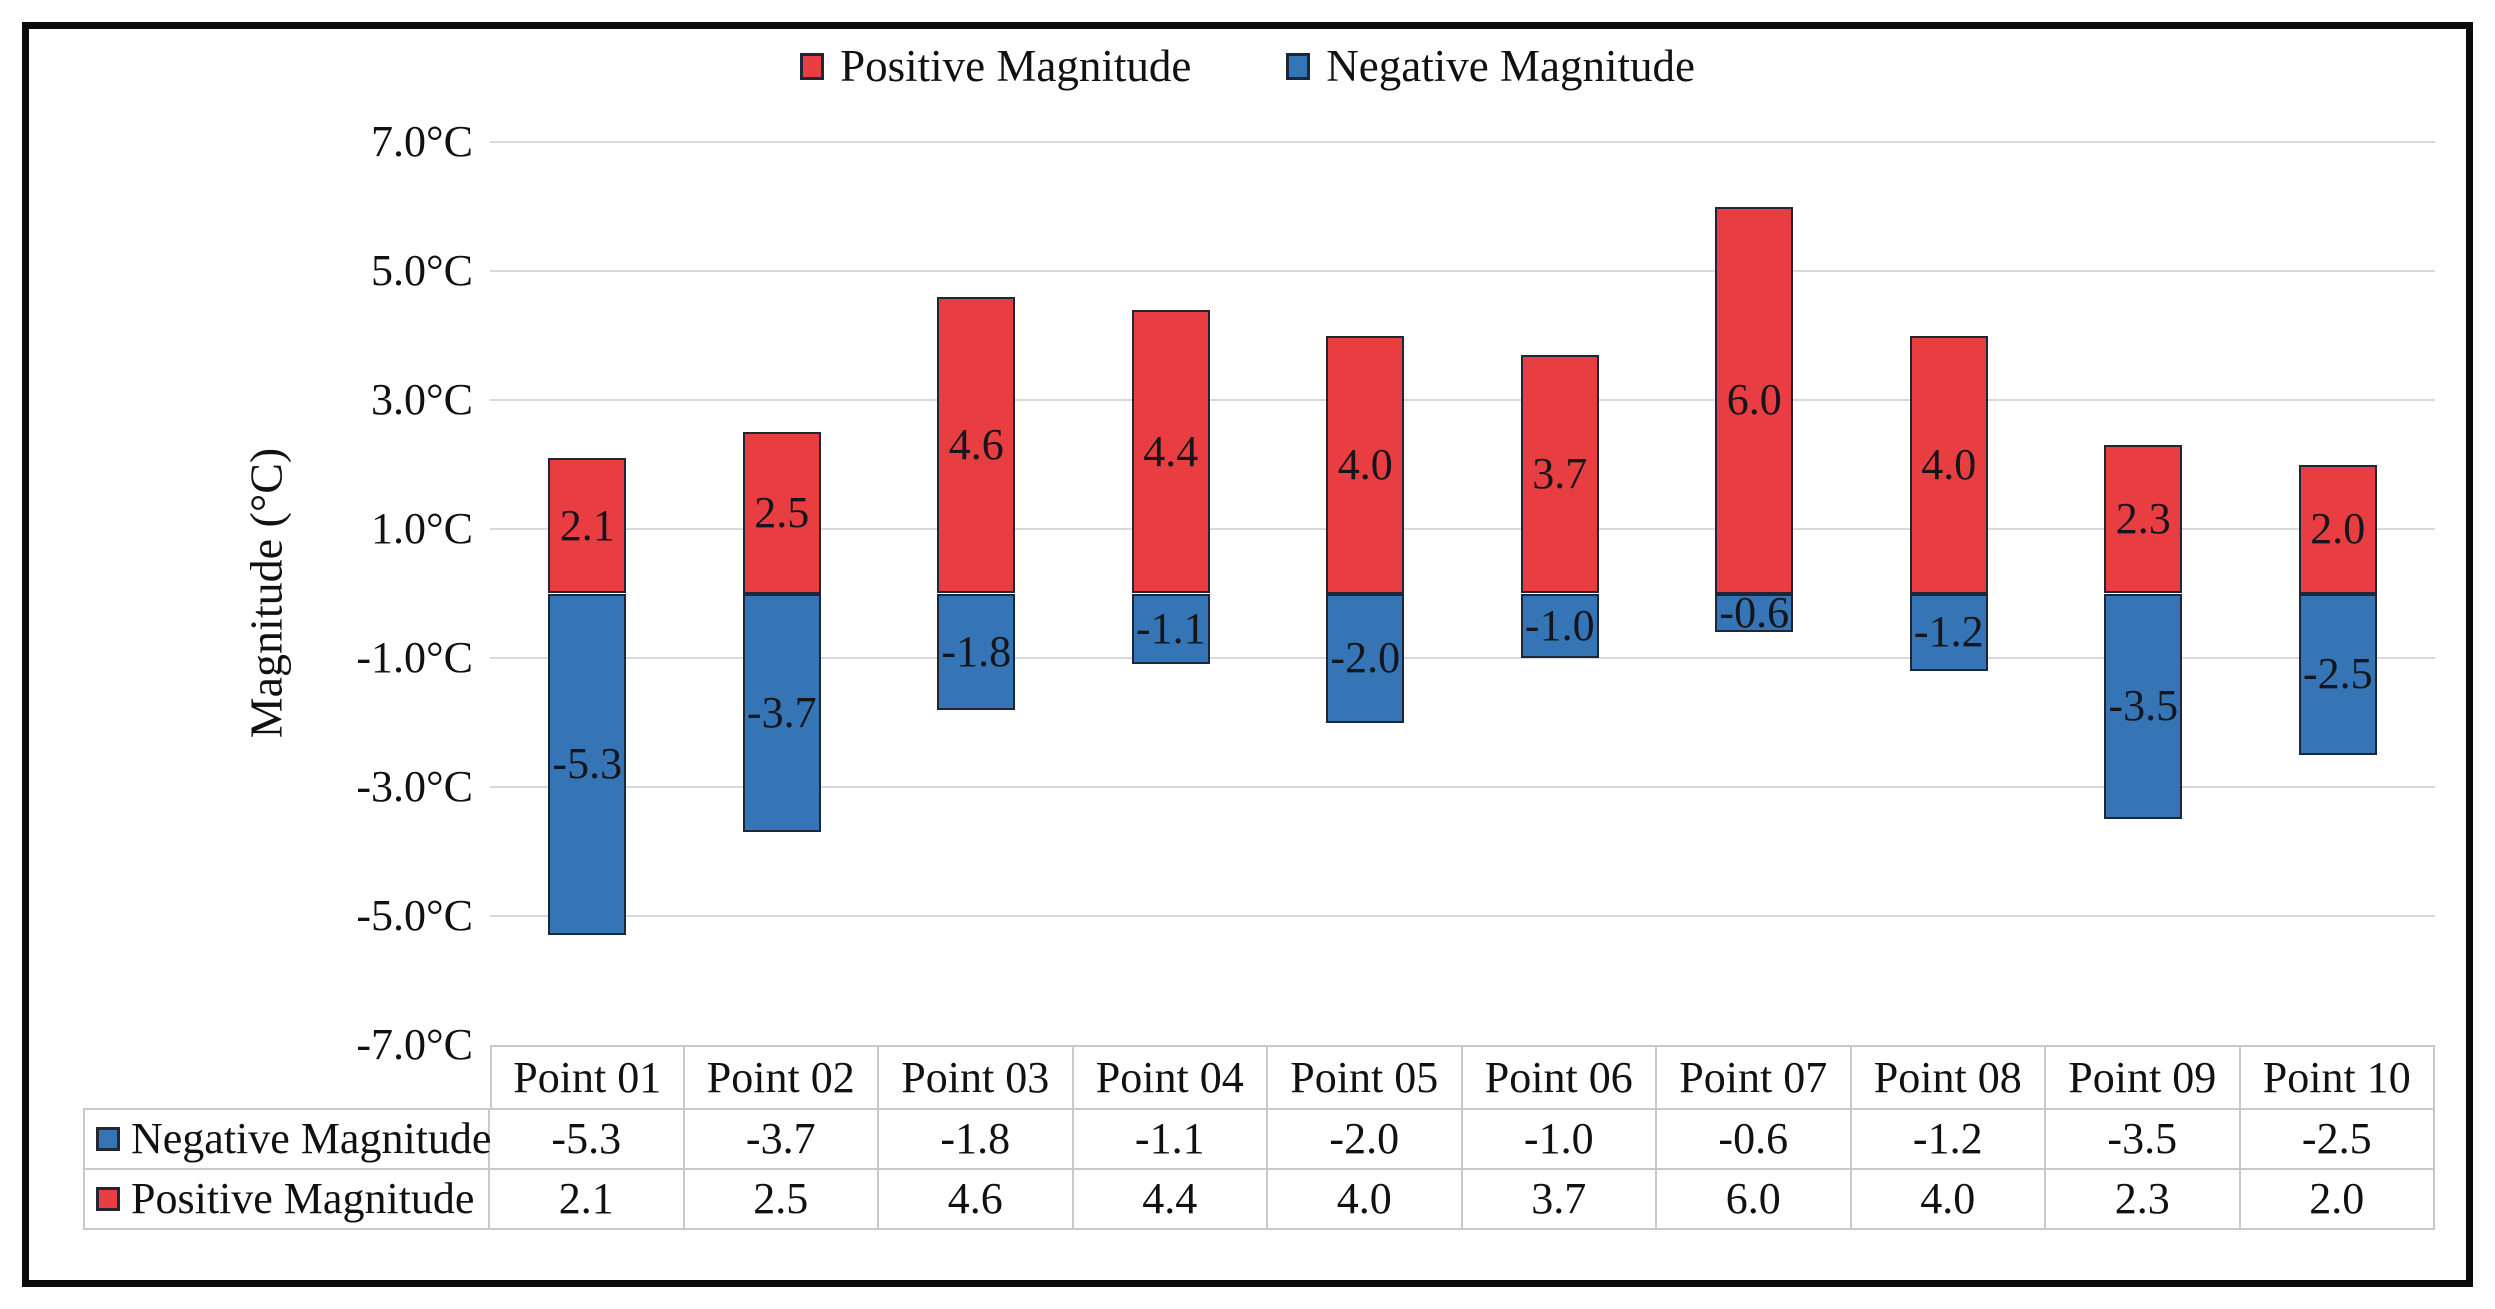 This screenshot has height=1309, width=2495. What do you see at coordinates (266, 593) in the screenshot?
I see `y-axis-title: Magnitude (°C)` at bounding box center [266, 593].